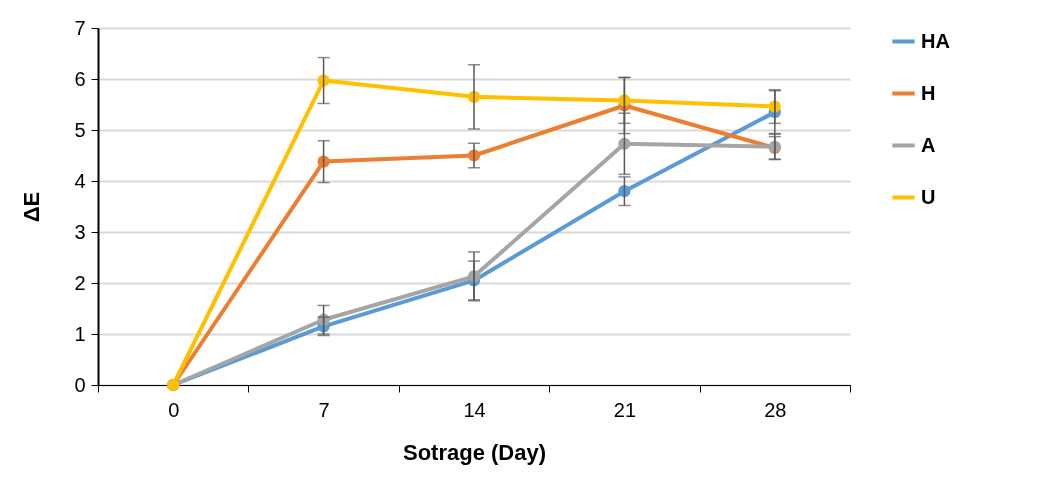 The image size is (1046, 497). Describe the element at coordinates (324, 409) in the screenshot. I see `x-tick-label: 7` at that location.